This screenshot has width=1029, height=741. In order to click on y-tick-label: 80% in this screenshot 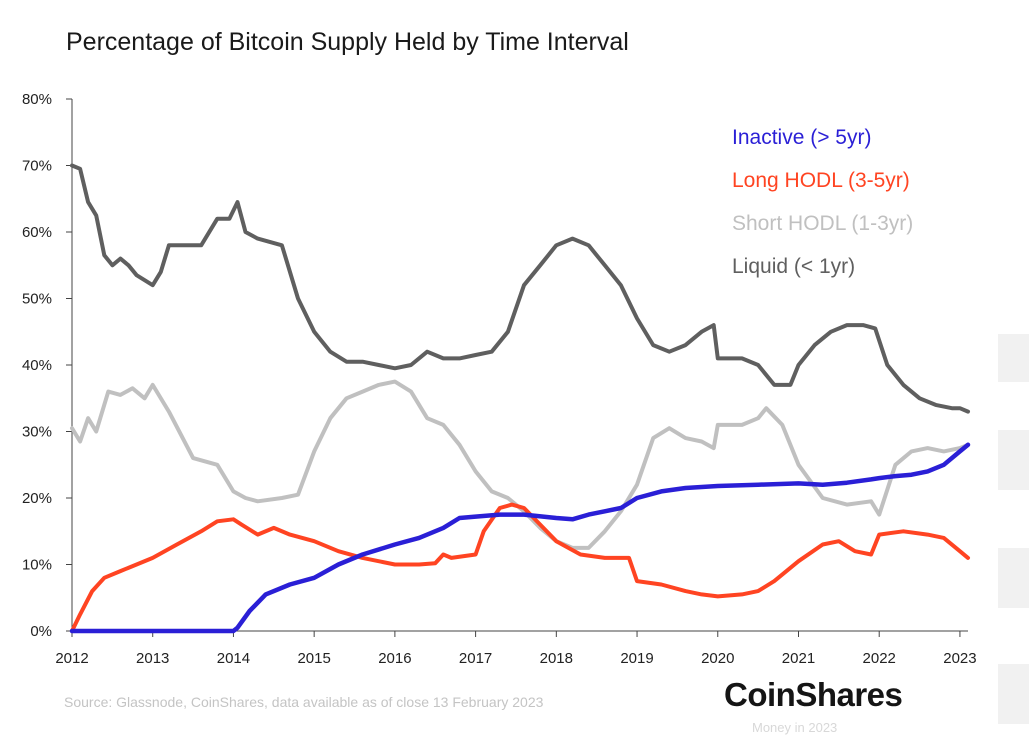, I will do `click(37, 99)`.